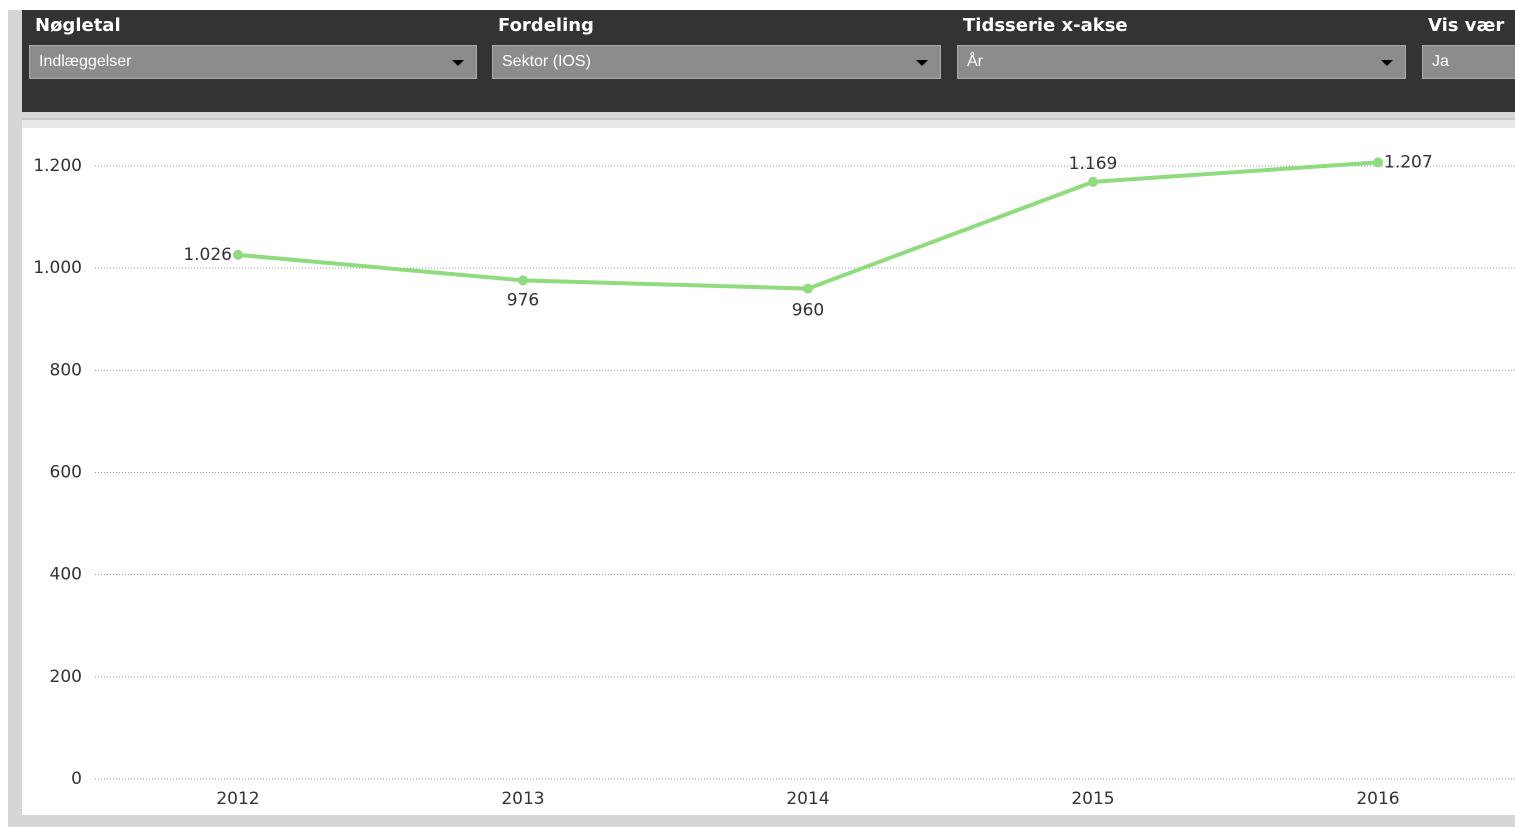  I want to click on y-tick-label: 400, so click(66, 575).